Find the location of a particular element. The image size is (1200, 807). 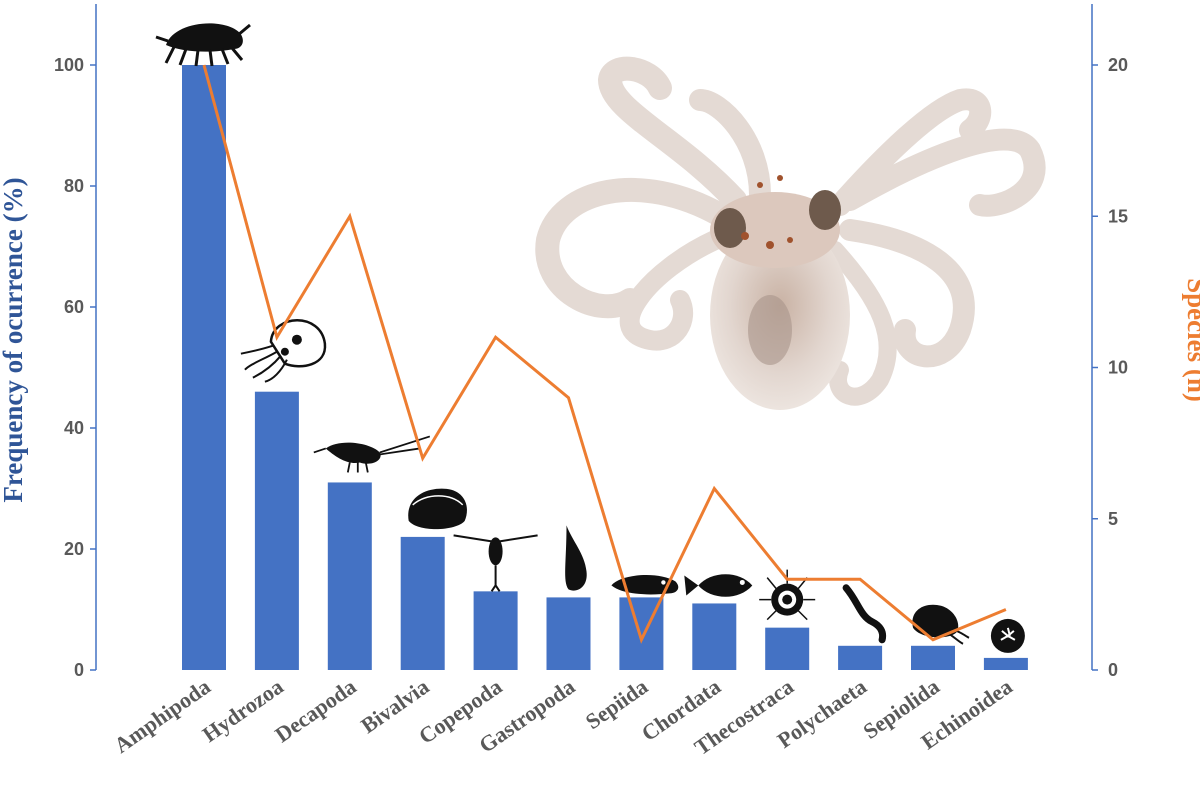

snail-icon is located at coordinates (576, 558).